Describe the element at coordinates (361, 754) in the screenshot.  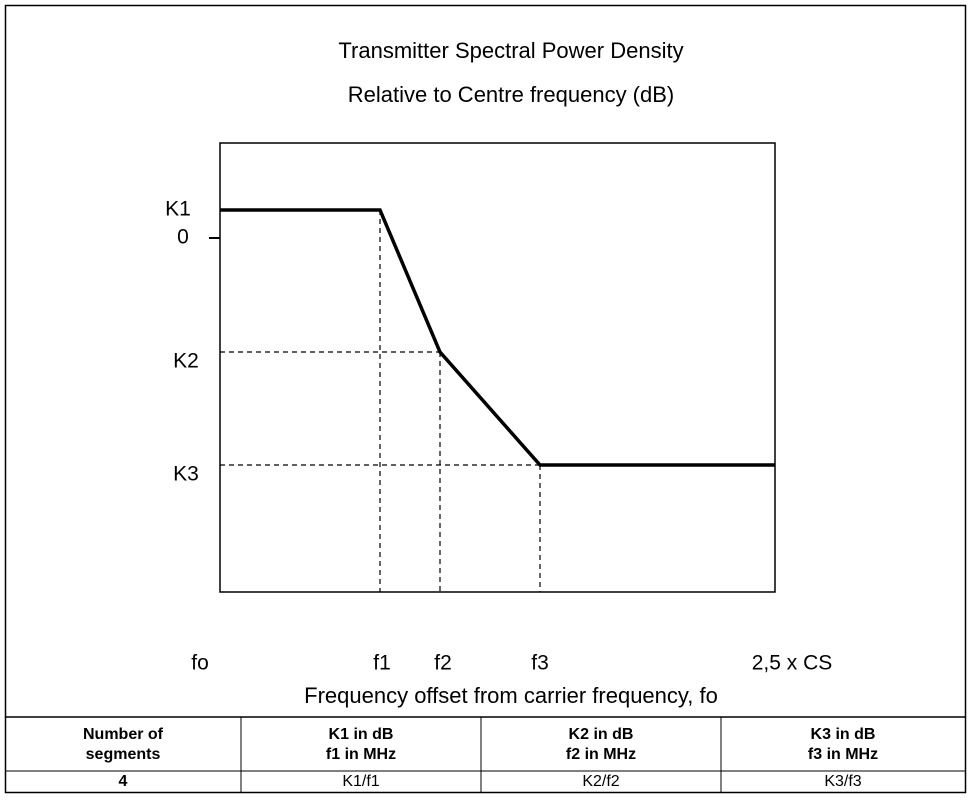
I see `header-cell: f1 in MHz` at that location.